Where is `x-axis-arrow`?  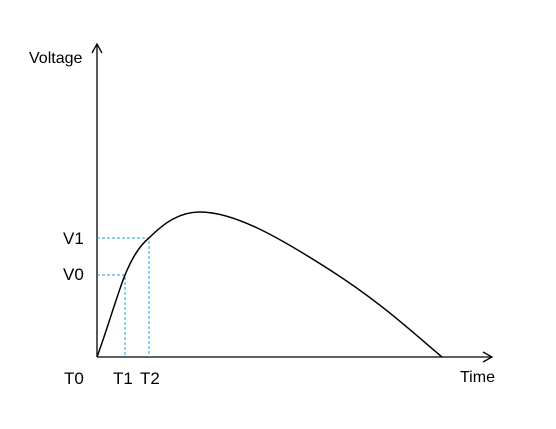
x-axis-arrow is located at coordinates (488, 357).